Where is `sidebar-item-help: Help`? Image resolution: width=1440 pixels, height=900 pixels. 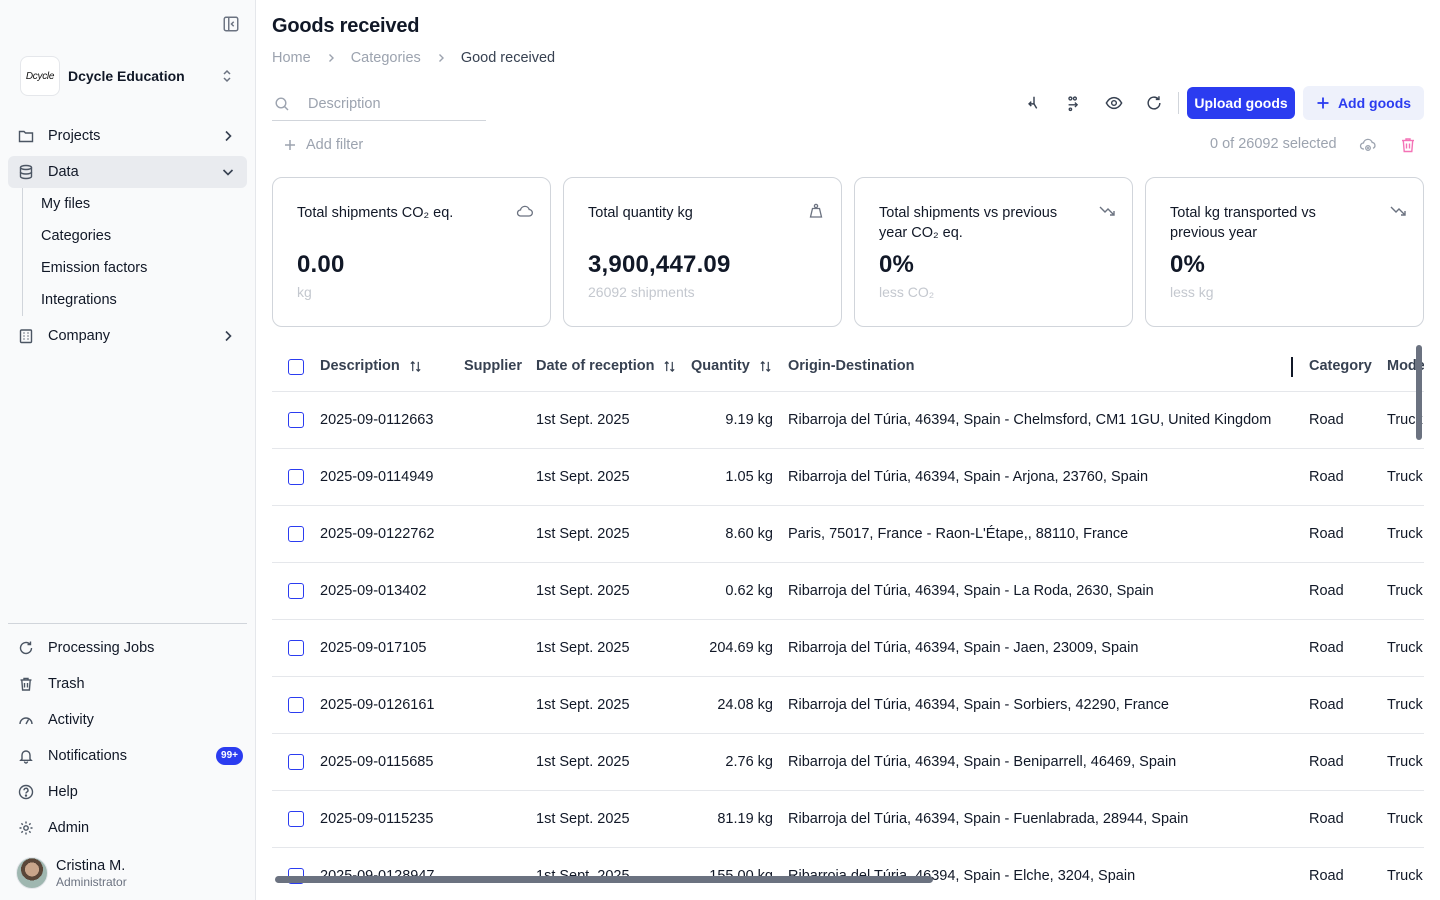 sidebar-item-help: Help is located at coordinates (127, 792).